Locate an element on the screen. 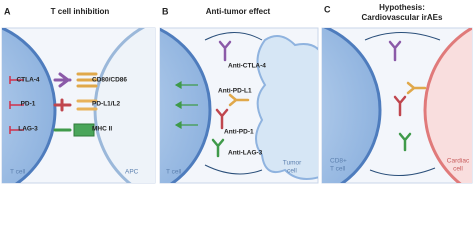  panel-letter: A is located at coordinates (7, 11).